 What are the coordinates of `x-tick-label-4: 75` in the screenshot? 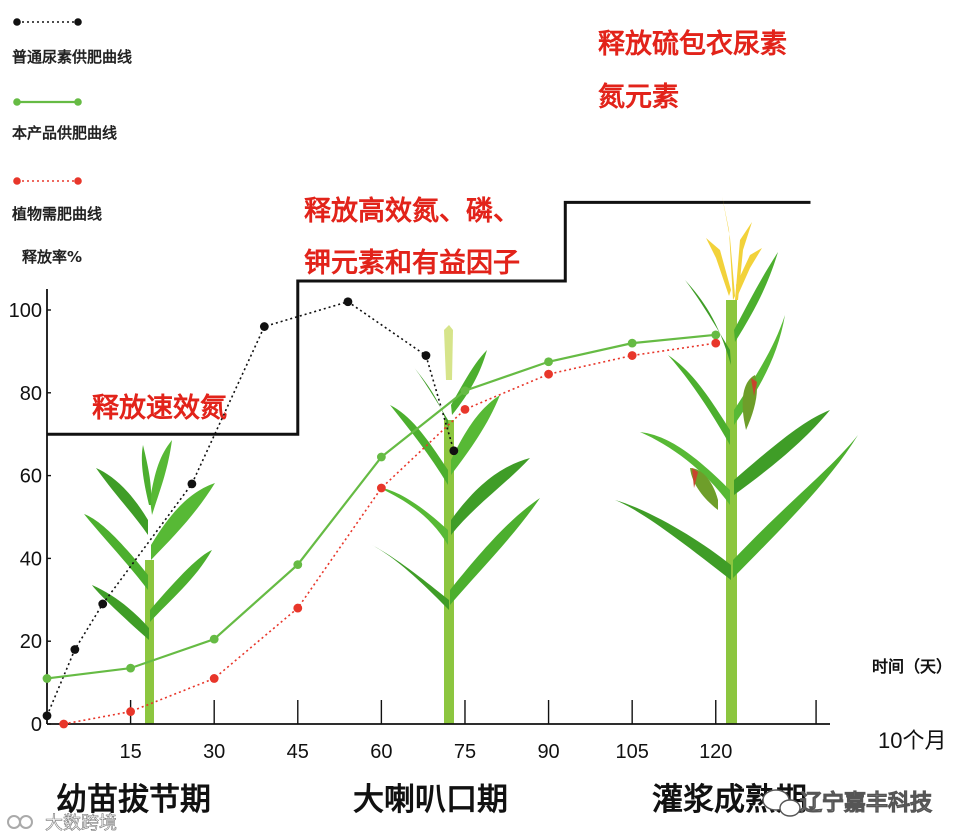 It's located at (465, 752).